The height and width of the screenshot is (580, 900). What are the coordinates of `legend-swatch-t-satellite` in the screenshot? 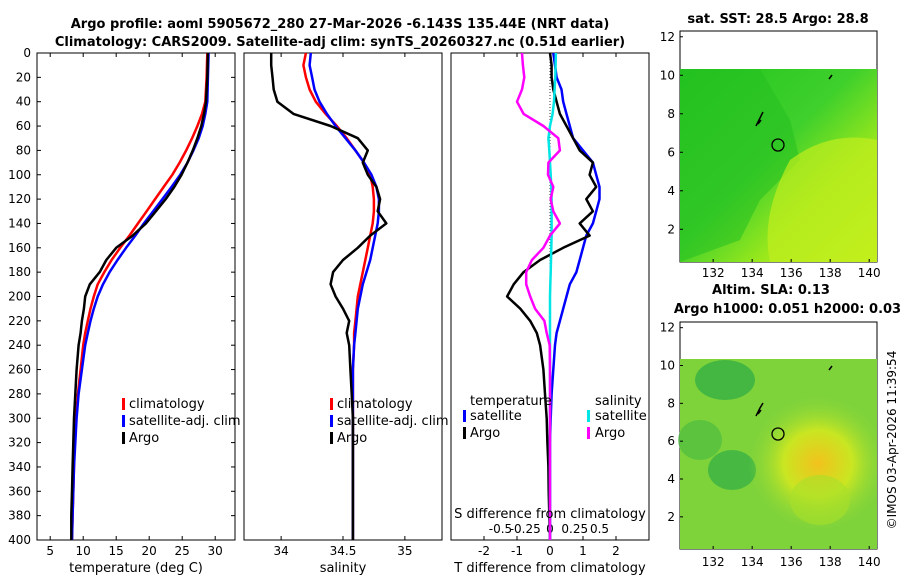 It's located at (464, 416).